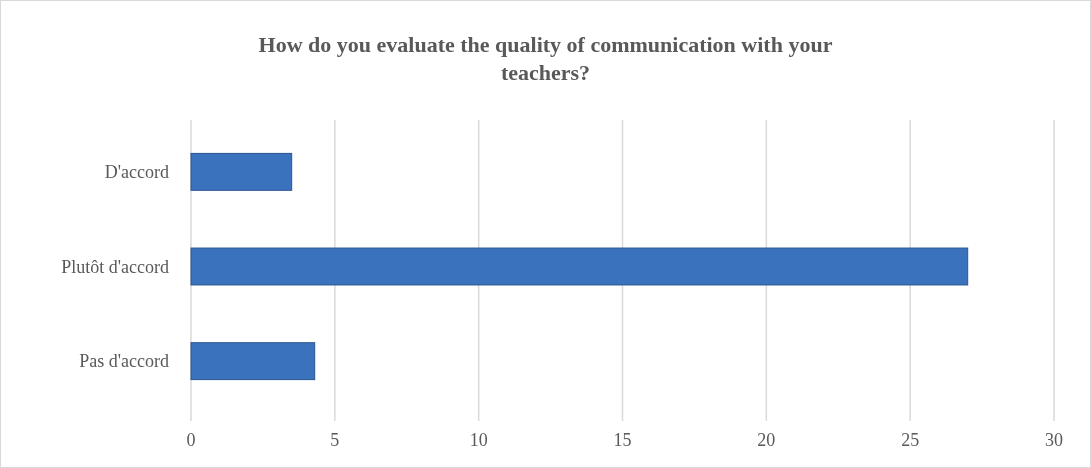  Describe the element at coordinates (545, 58) in the screenshot. I see `chart-title: How do you evaluate the quality of communication with your teachers?` at that location.